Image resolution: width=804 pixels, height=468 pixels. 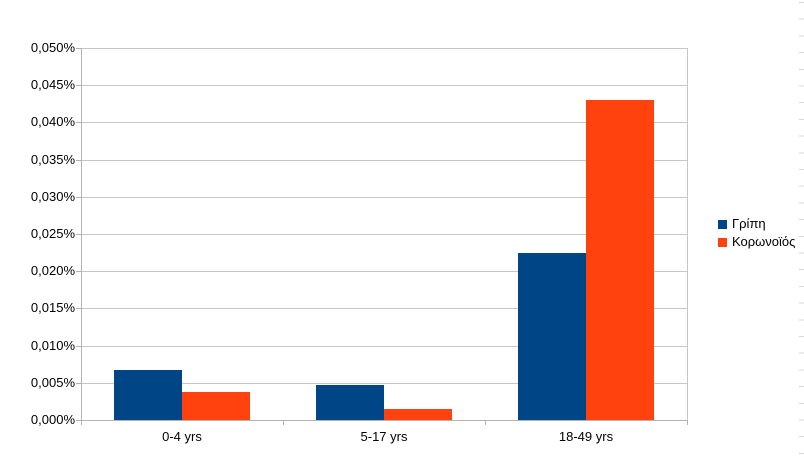 What do you see at coordinates (687, 234) in the screenshot?
I see `plot-right-border` at bounding box center [687, 234].